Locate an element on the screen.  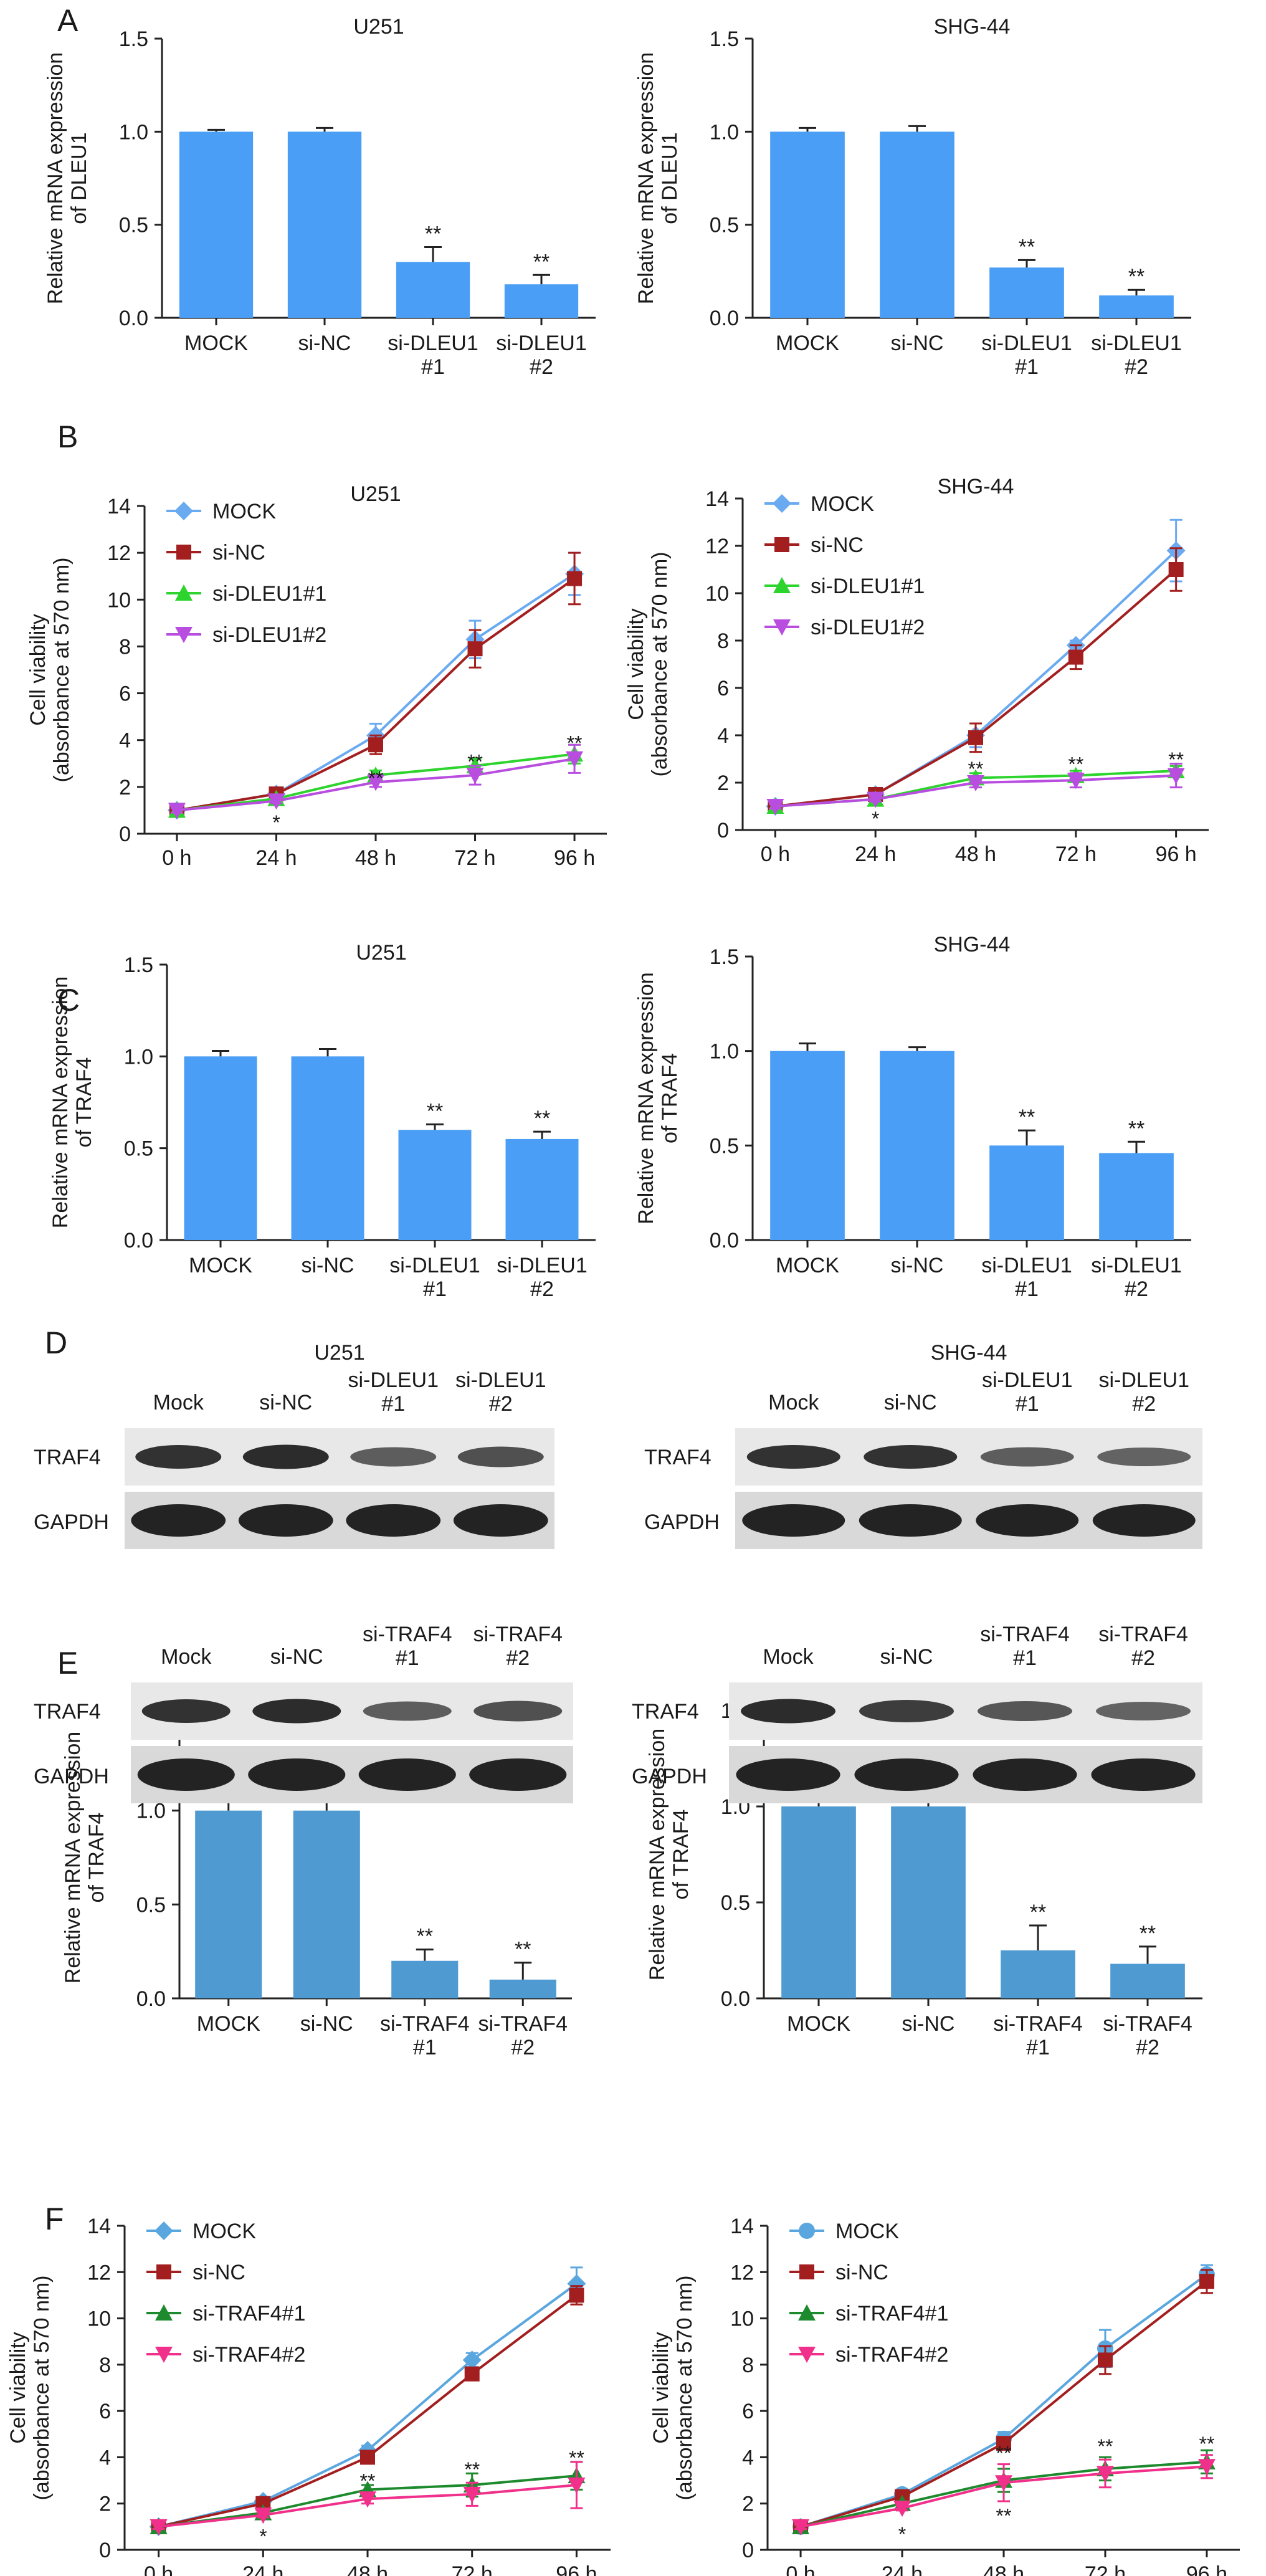
f1-legend-label-2: si-TRAF4#1 is located at coordinates (249, 2314).